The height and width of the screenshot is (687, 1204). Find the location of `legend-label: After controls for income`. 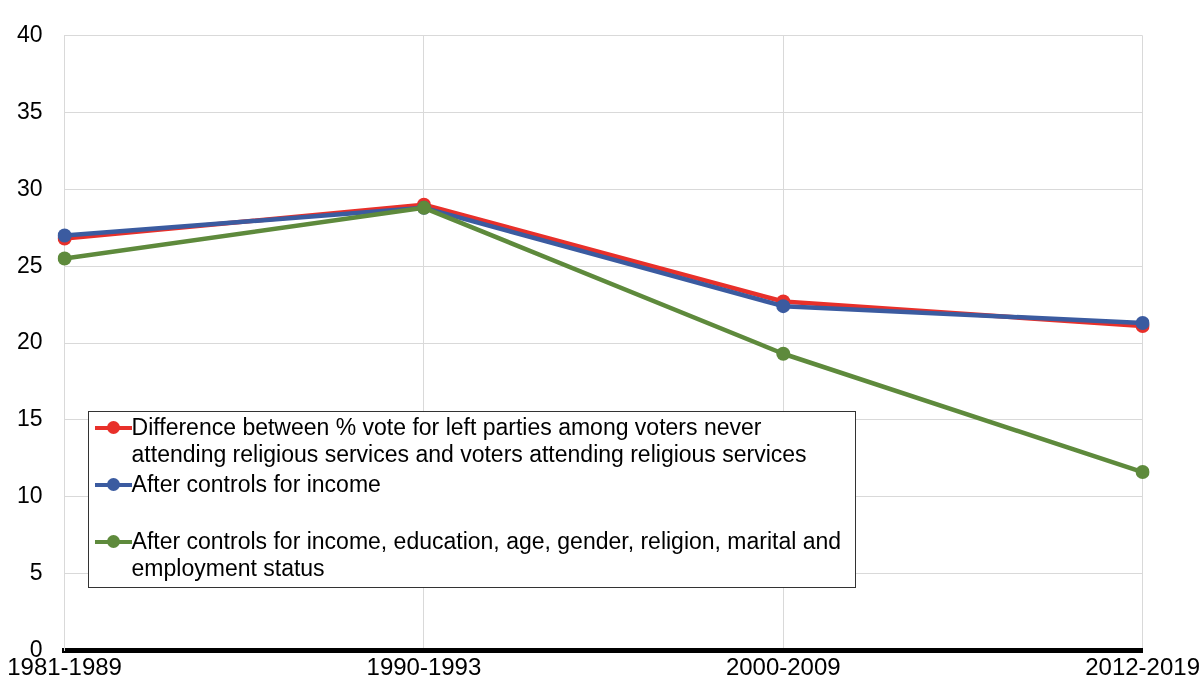

legend-label: After controls for income is located at coordinates (256, 485).